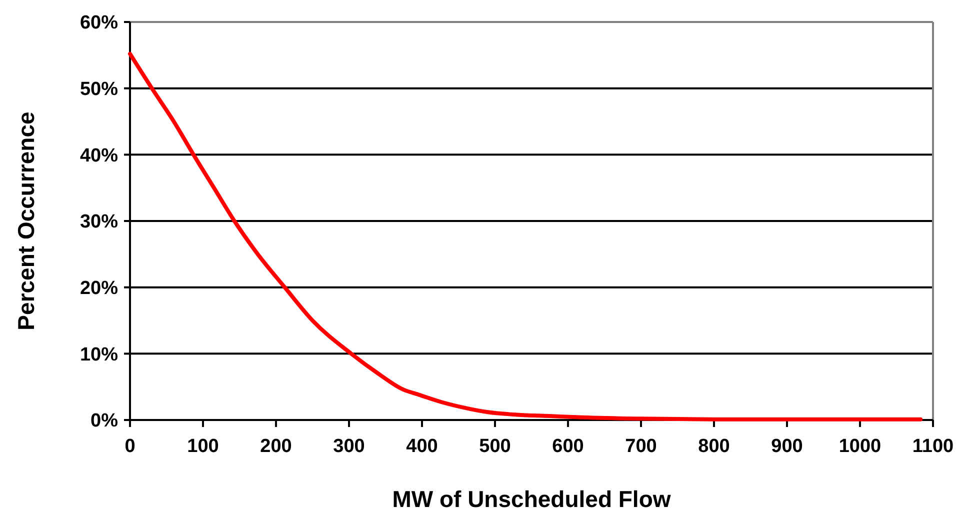 The width and height of the screenshot is (964, 521). Describe the element at coordinates (276, 446) in the screenshot. I see `x-tick-label: 200` at that location.